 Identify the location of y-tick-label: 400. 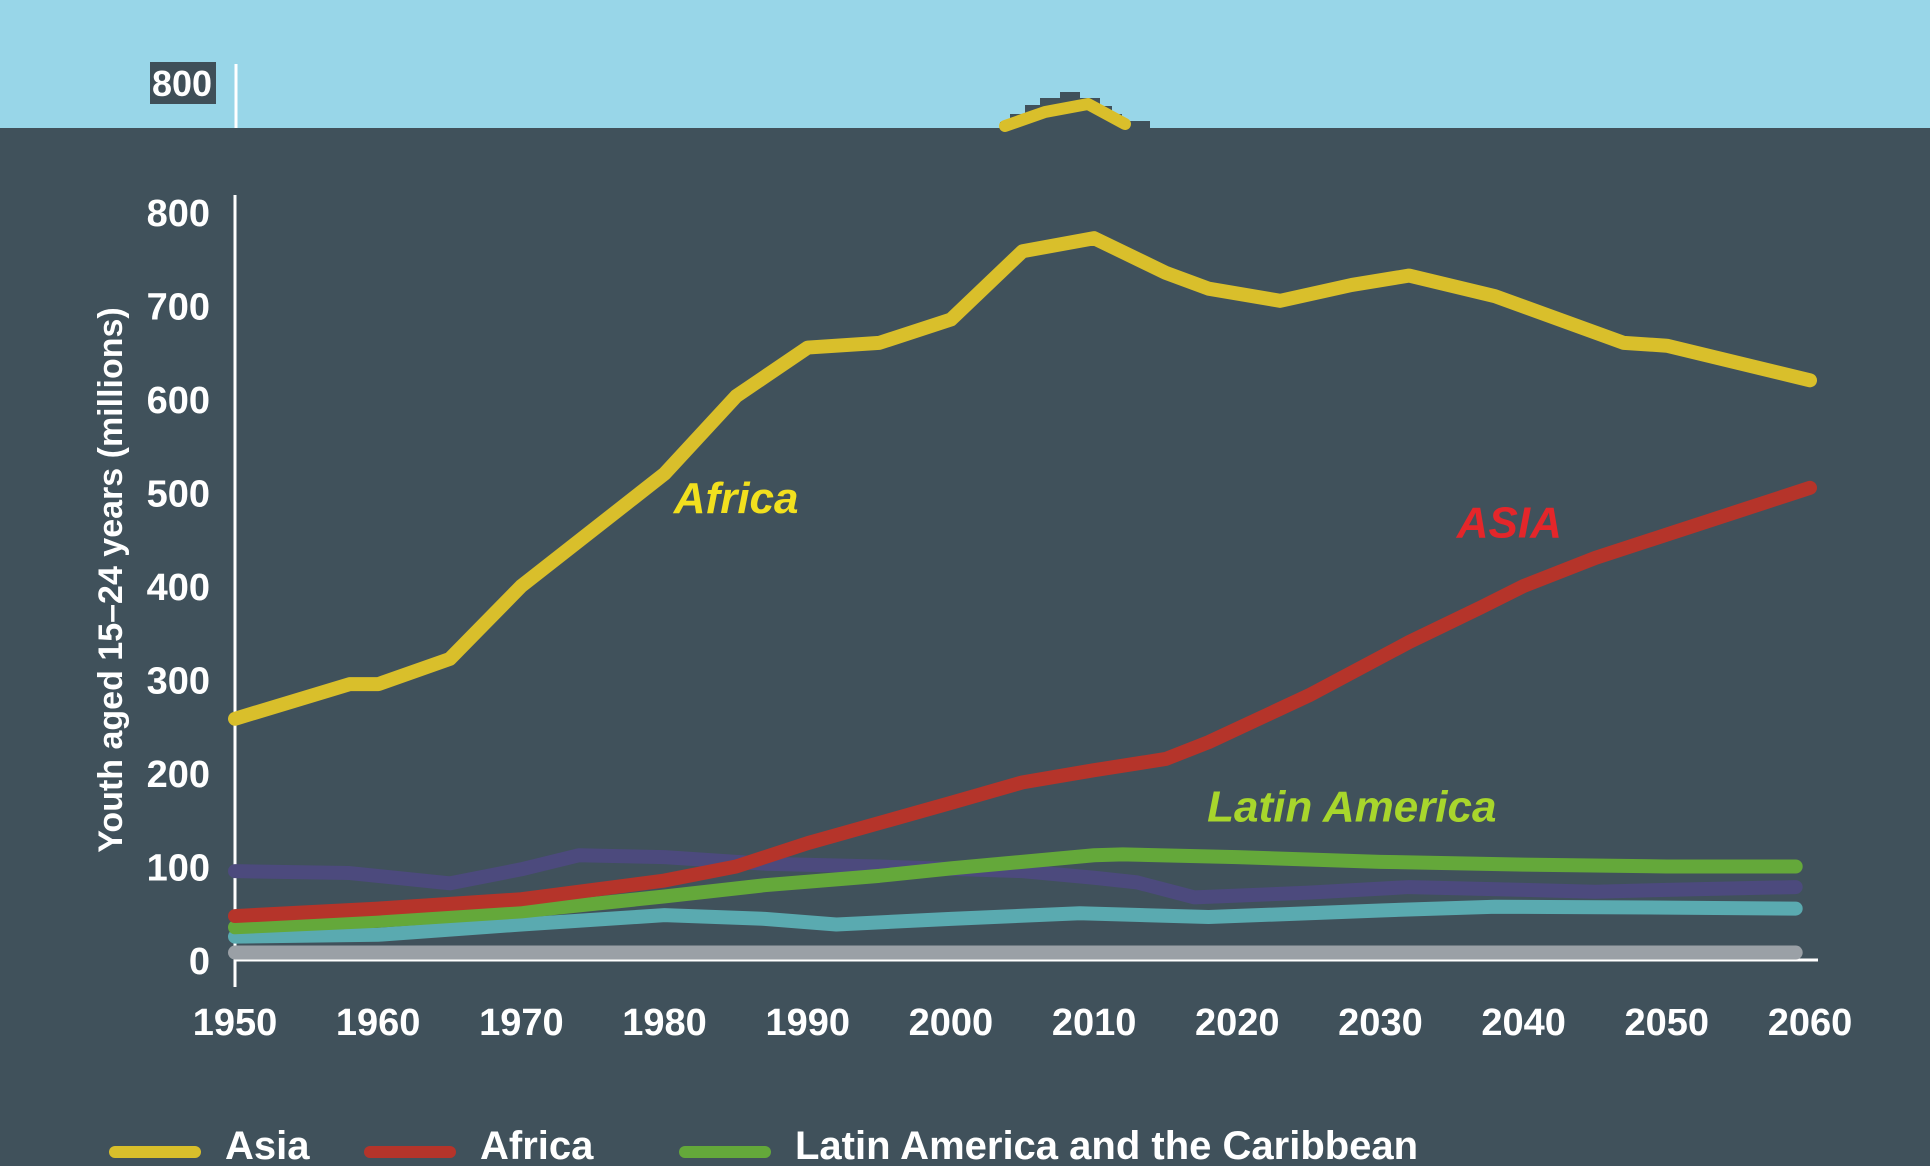
(178, 588).